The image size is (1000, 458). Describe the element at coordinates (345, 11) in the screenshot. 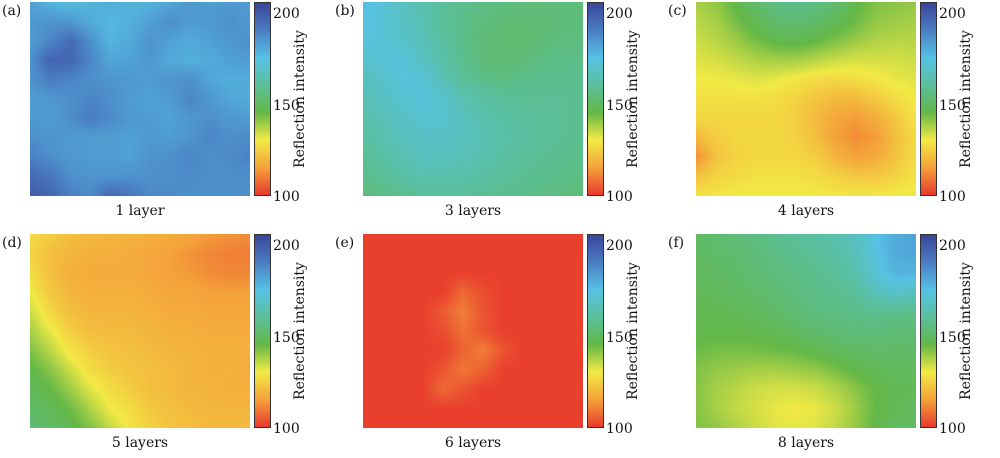

I see `panel-letter: (b)` at that location.